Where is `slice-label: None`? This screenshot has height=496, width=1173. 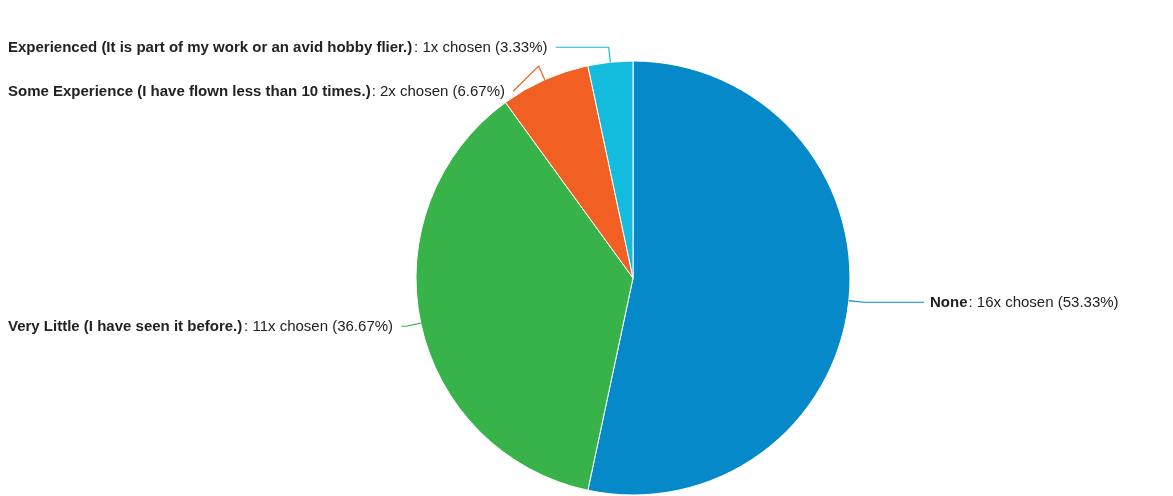
slice-label: None is located at coordinates (949, 302).